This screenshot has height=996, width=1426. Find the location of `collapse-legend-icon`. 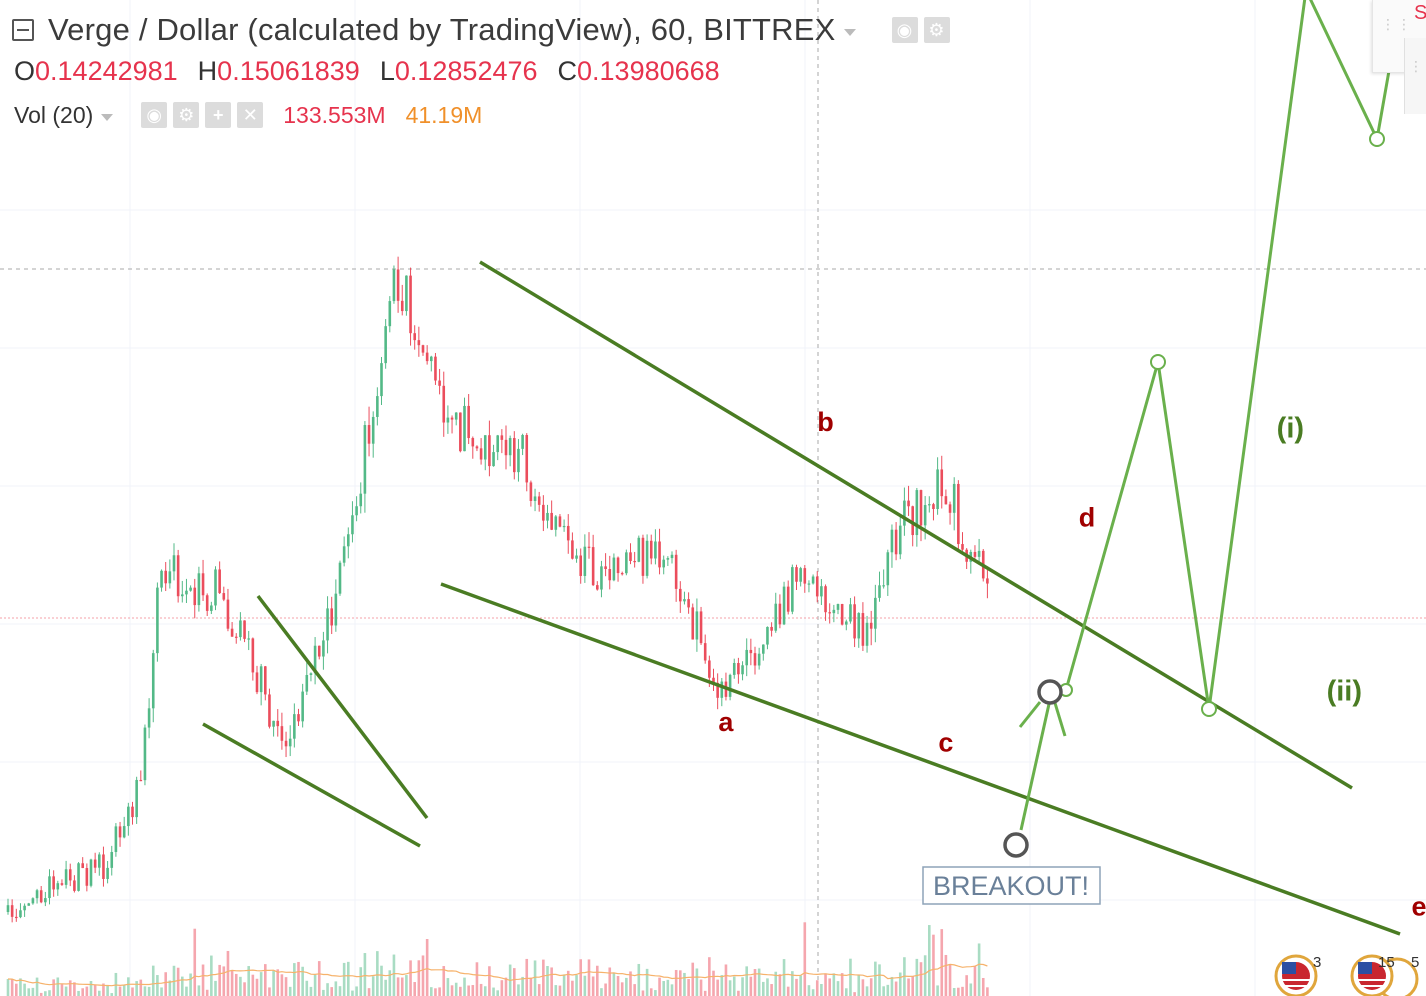

collapse-legend-icon is located at coordinates (23, 30).